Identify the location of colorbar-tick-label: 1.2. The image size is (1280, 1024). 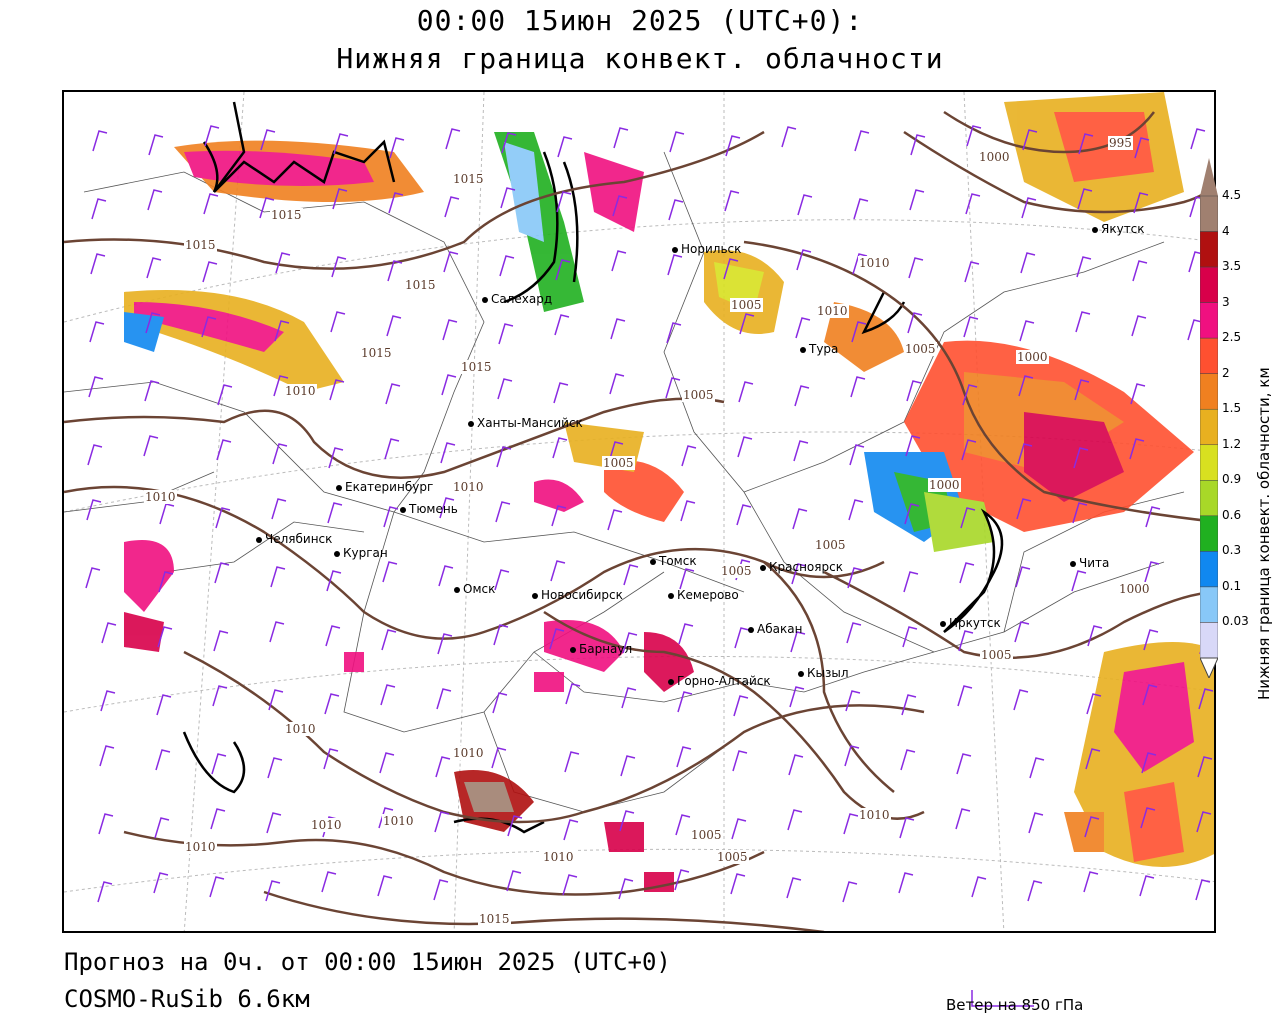
(1232, 443).